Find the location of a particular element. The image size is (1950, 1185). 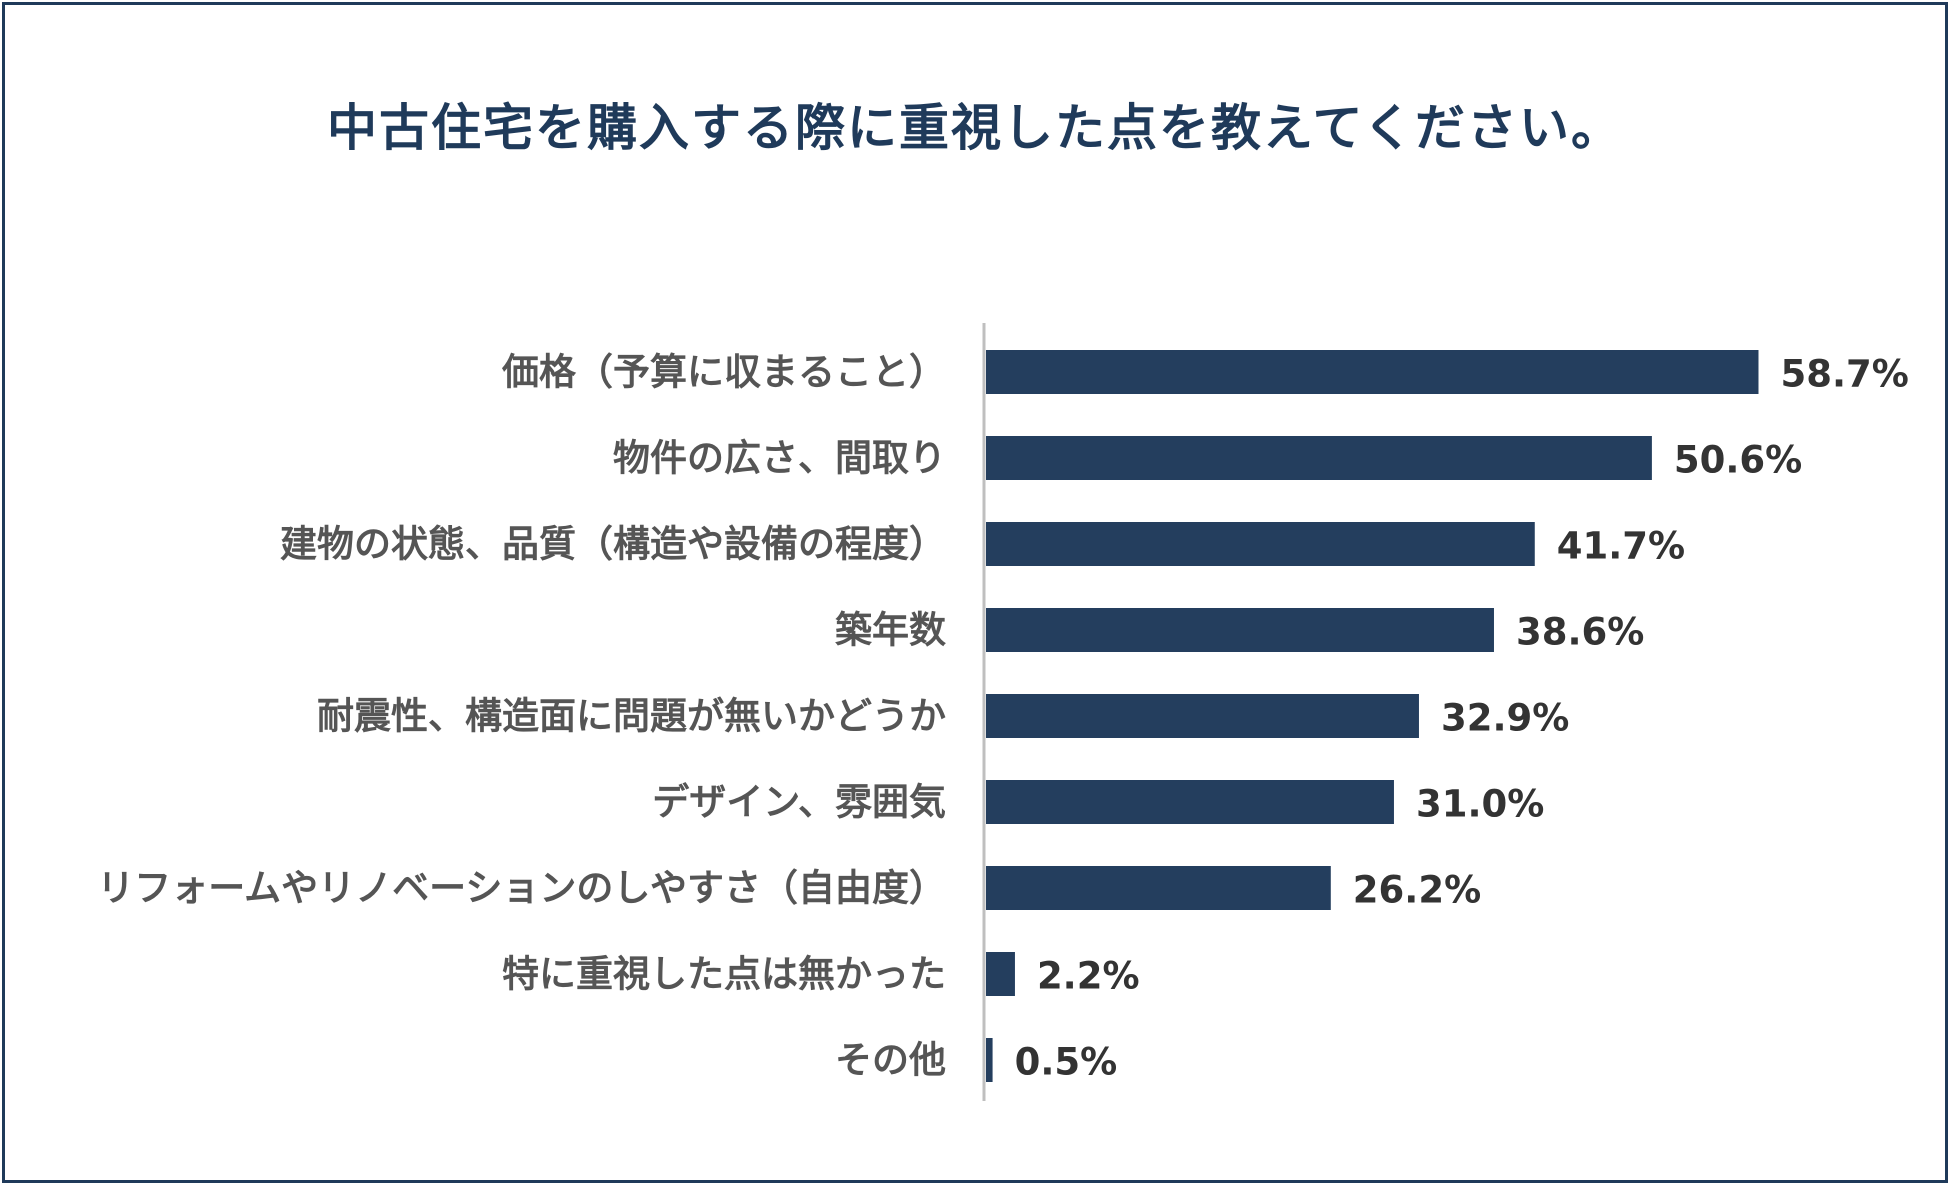

category-label: 耐震性、構造面に問題が無いかどうか is located at coordinates (631, 716).